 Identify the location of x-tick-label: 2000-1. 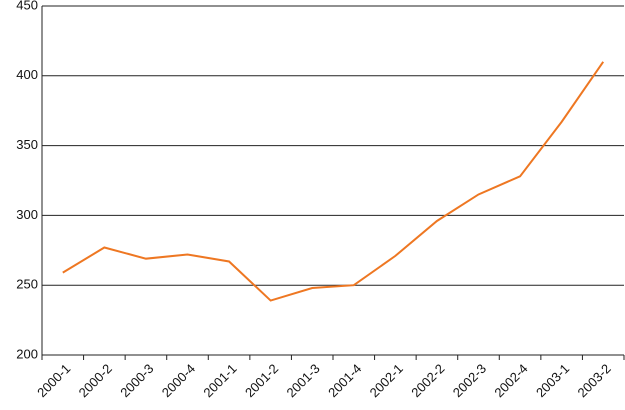
(53, 380).